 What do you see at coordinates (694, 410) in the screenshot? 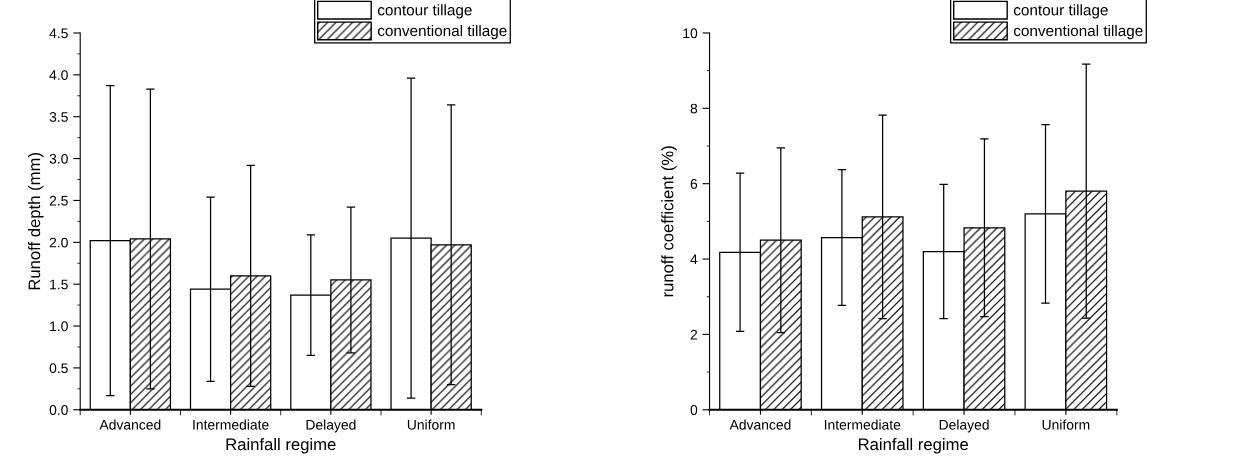
I see `y-tick-label: 0` at bounding box center [694, 410].